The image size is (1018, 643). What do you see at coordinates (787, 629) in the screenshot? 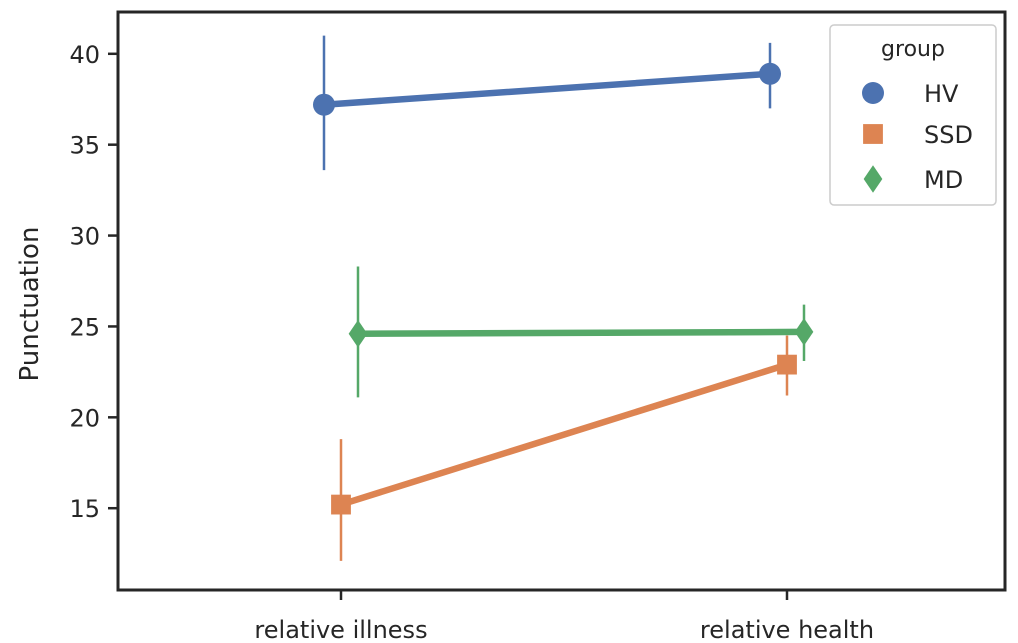
I see `x-tick-label: relative health` at bounding box center [787, 629].